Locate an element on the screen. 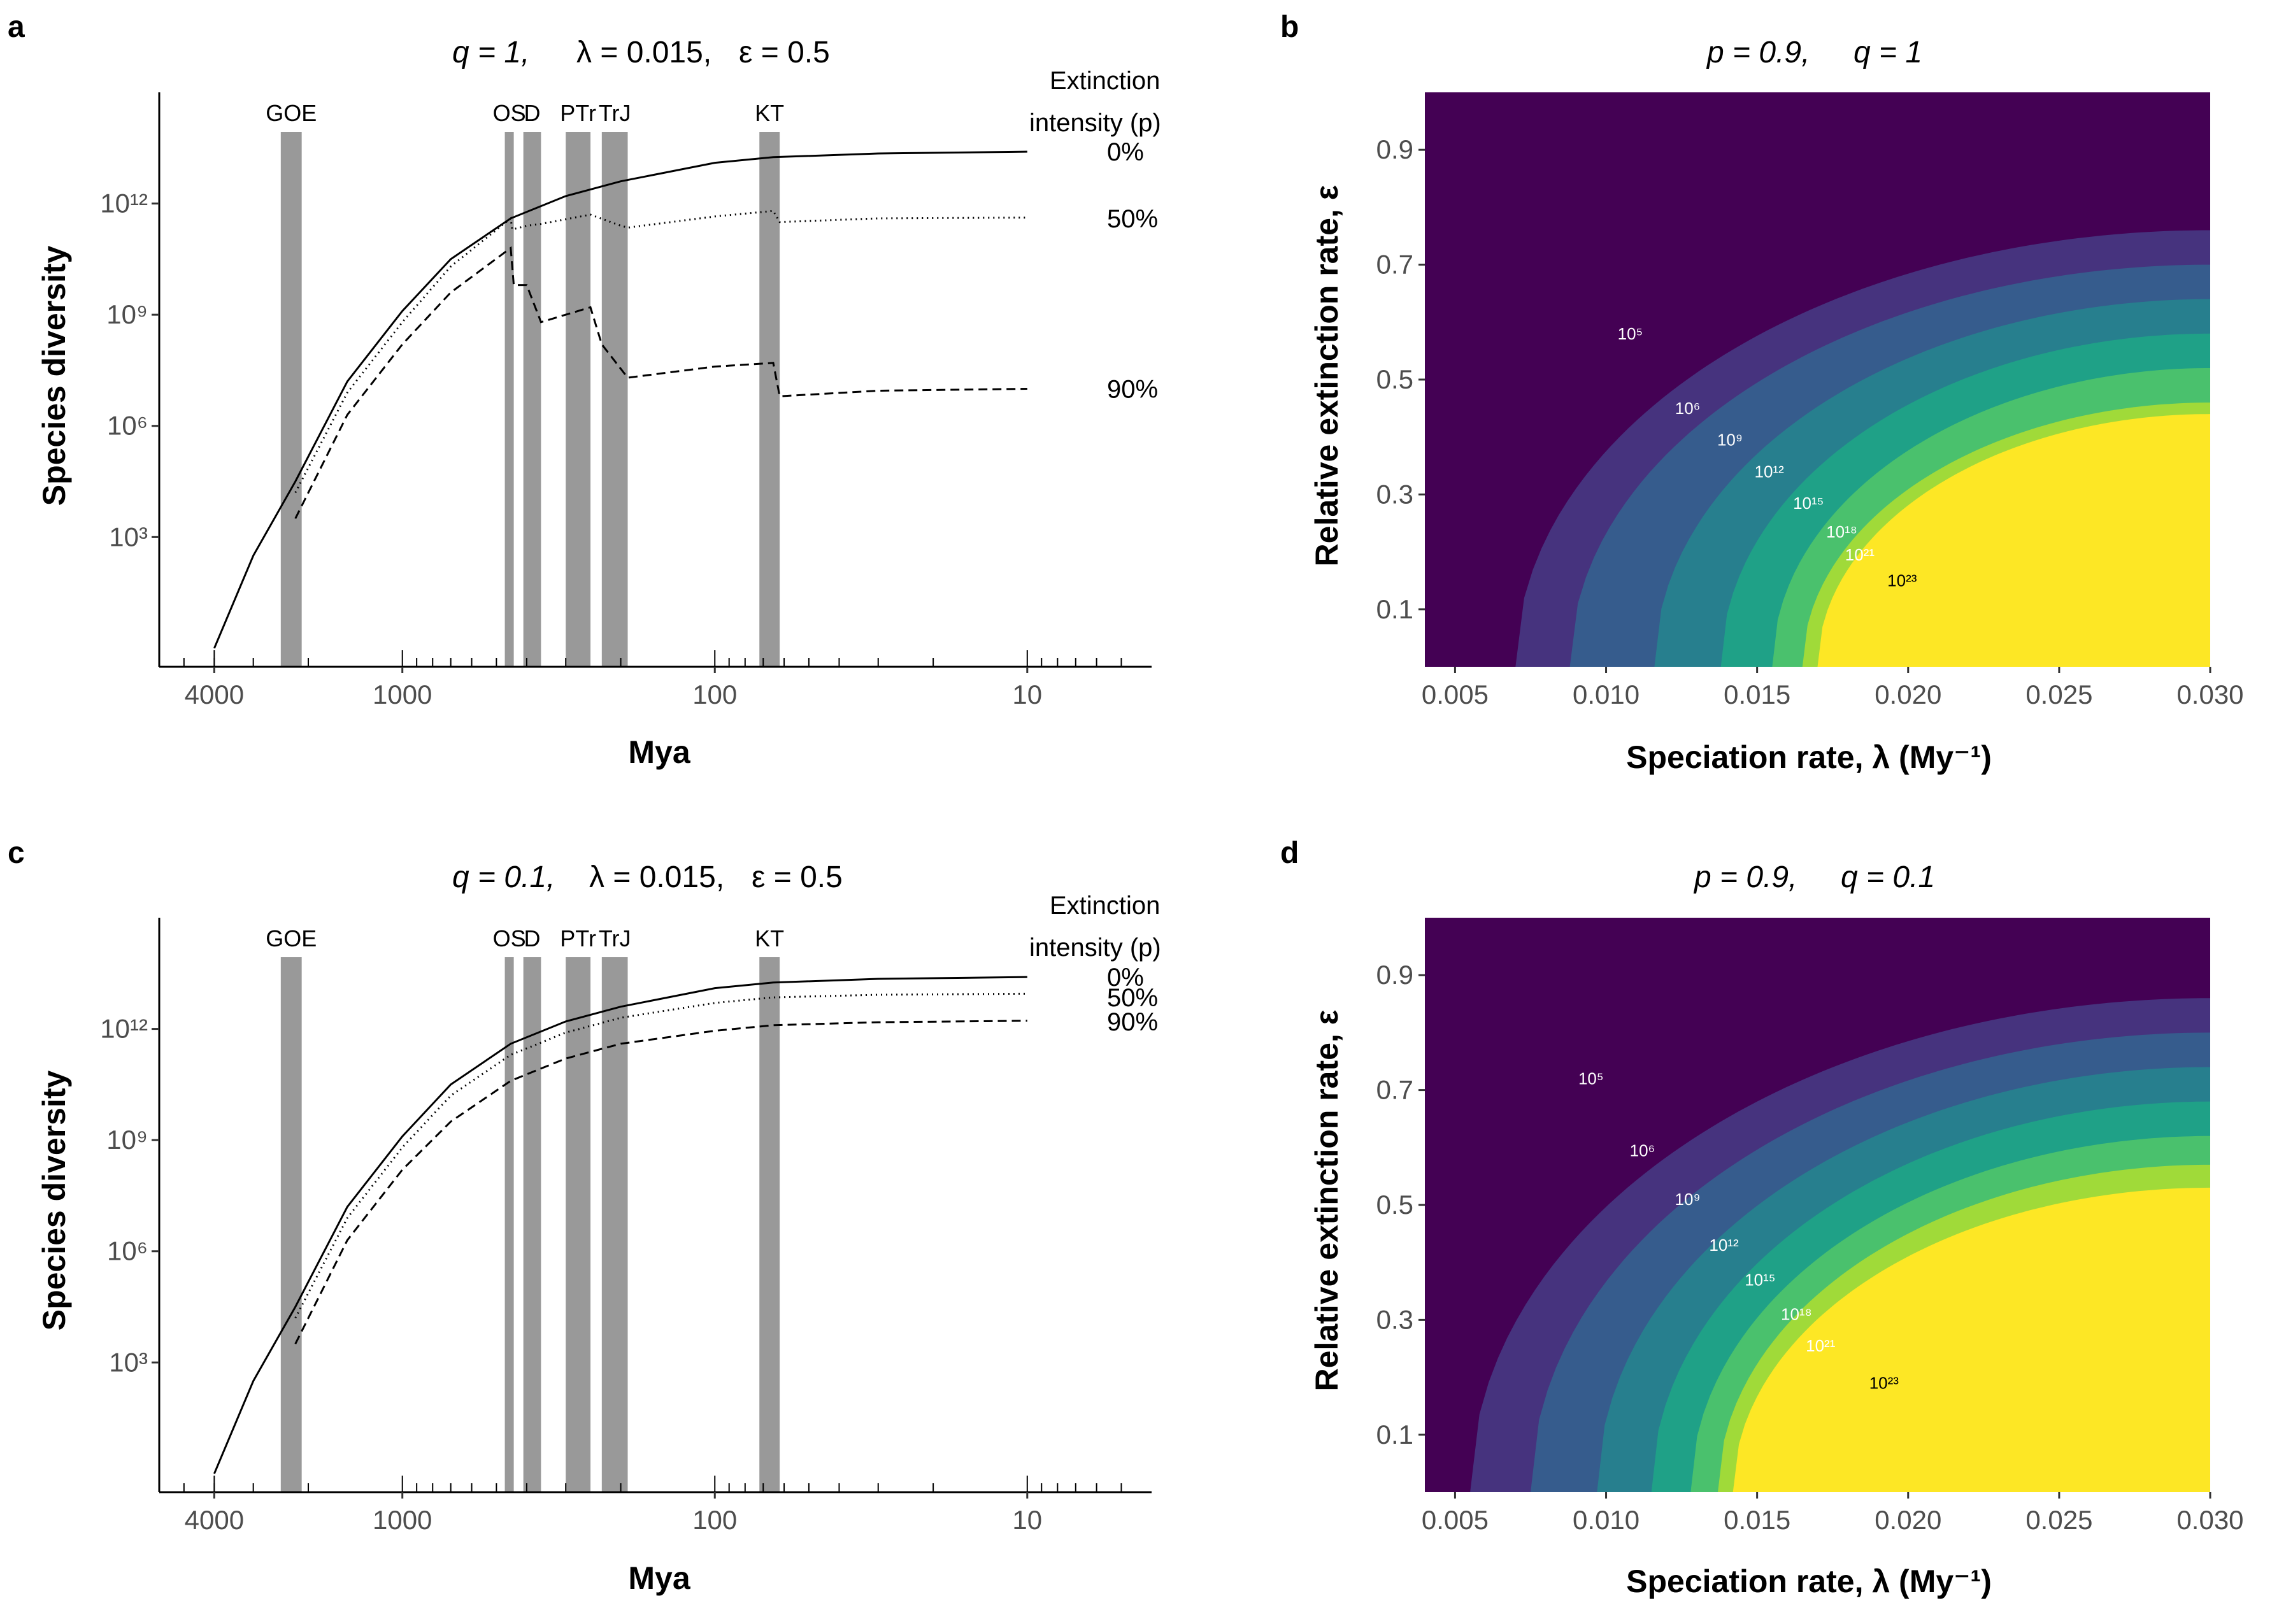  panel-letter-b: b is located at coordinates (1289, 27).